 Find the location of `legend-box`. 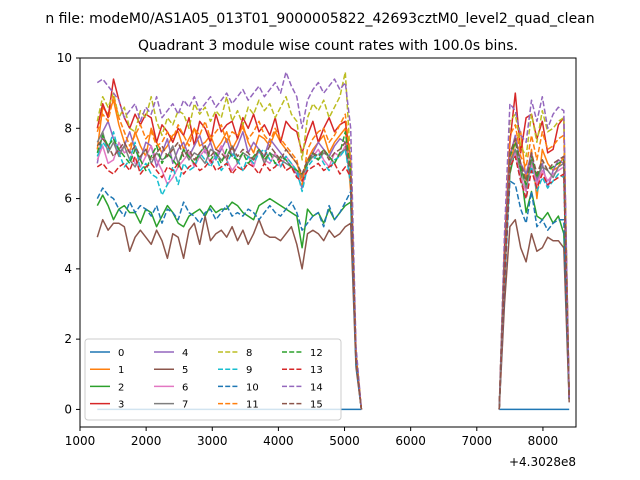

legend-box is located at coordinates (213, 379).